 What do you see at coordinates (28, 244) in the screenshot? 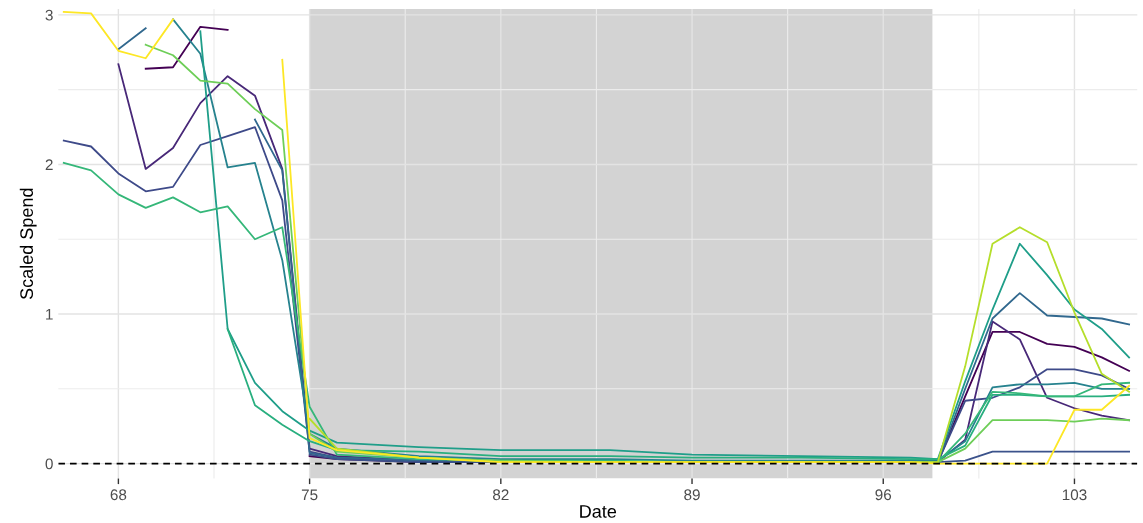
I see `y-axis-title: Scaled Spend` at bounding box center [28, 244].